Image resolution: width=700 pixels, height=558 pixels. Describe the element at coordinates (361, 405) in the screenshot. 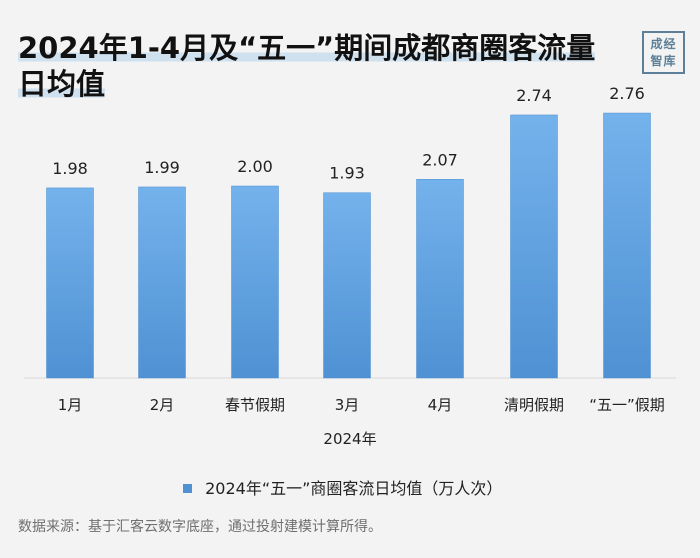

I see `category-labels-layer: 1月 2月 春节假期 3月 4月 清明假期 “五一”假期` at that location.